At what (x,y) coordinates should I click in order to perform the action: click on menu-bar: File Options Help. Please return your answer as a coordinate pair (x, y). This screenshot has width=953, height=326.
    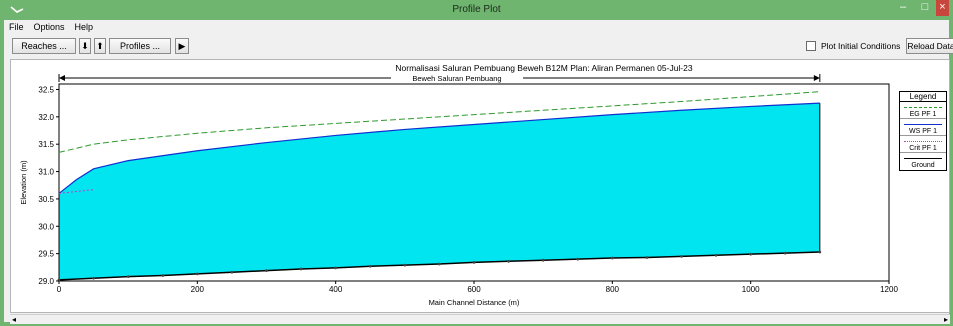
    Looking at the image, I should click on (51, 28).